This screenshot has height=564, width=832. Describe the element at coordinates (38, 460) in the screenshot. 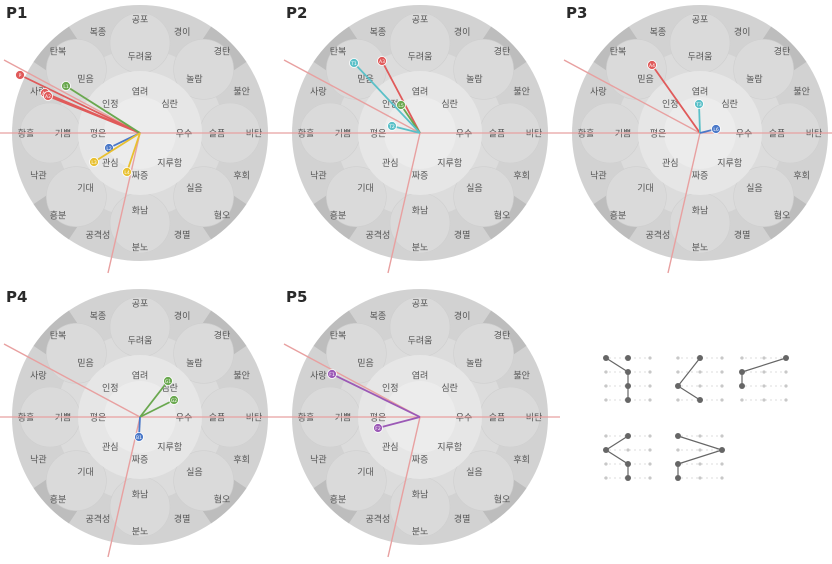

I see `outer-emotion-label: 낙관` at that location.